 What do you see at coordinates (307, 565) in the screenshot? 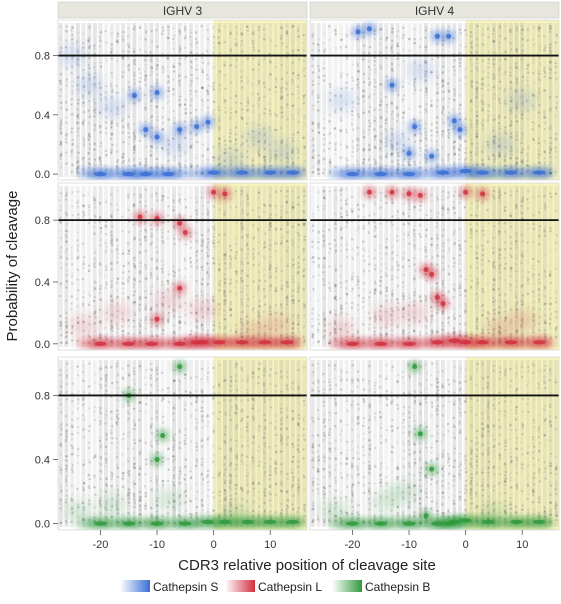
I see `x-axis-label: CDR3 relative position of cleavage site` at bounding box center [307, 565].